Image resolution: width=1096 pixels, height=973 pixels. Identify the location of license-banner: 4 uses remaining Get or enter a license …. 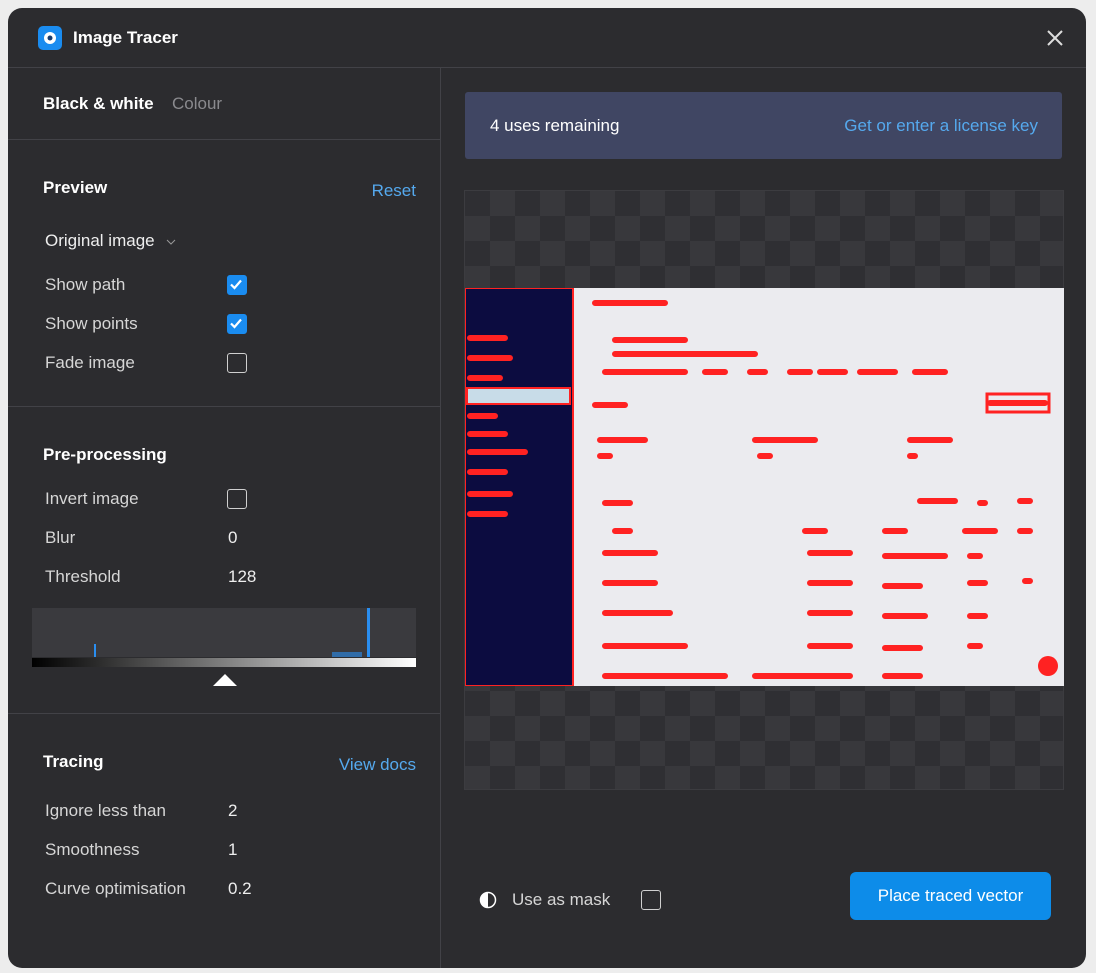
(763, 125).